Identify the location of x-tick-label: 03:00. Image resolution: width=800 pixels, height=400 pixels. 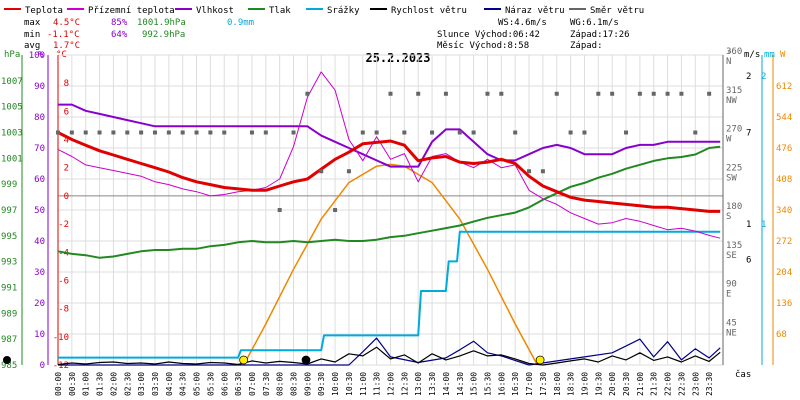
(141, 384).